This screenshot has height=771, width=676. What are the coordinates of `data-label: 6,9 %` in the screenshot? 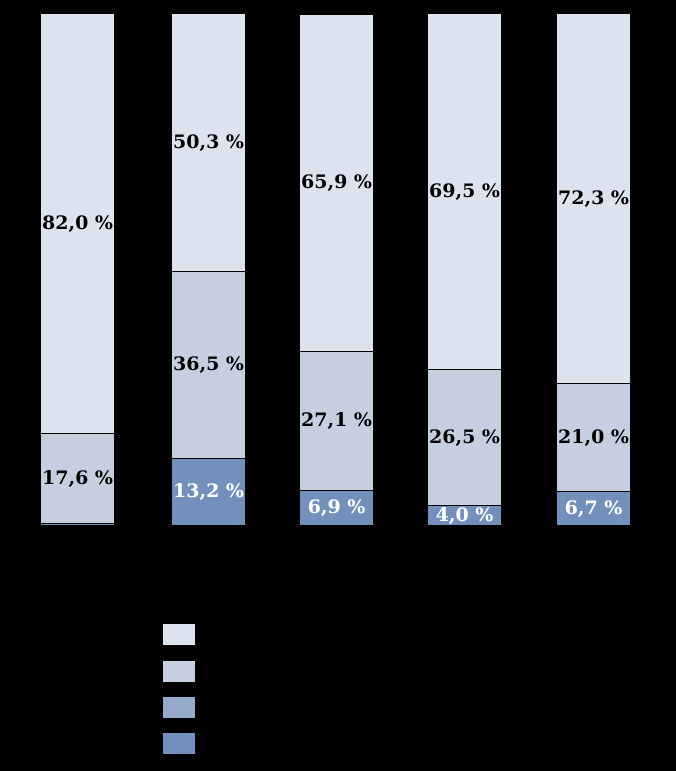 It's located at (336, 507).